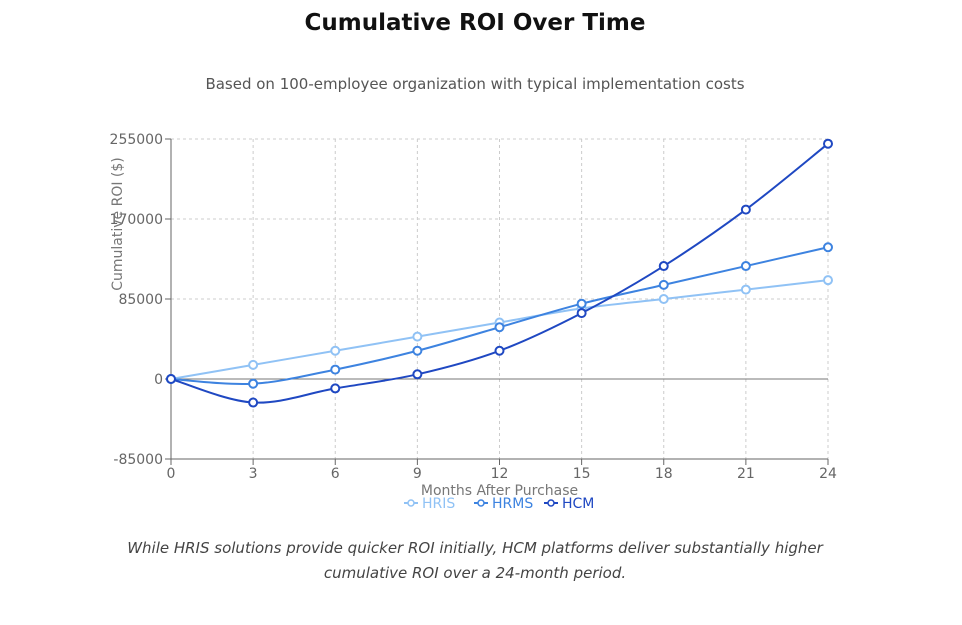  I want to click on x-tick-label: 18, so click(664, 474).